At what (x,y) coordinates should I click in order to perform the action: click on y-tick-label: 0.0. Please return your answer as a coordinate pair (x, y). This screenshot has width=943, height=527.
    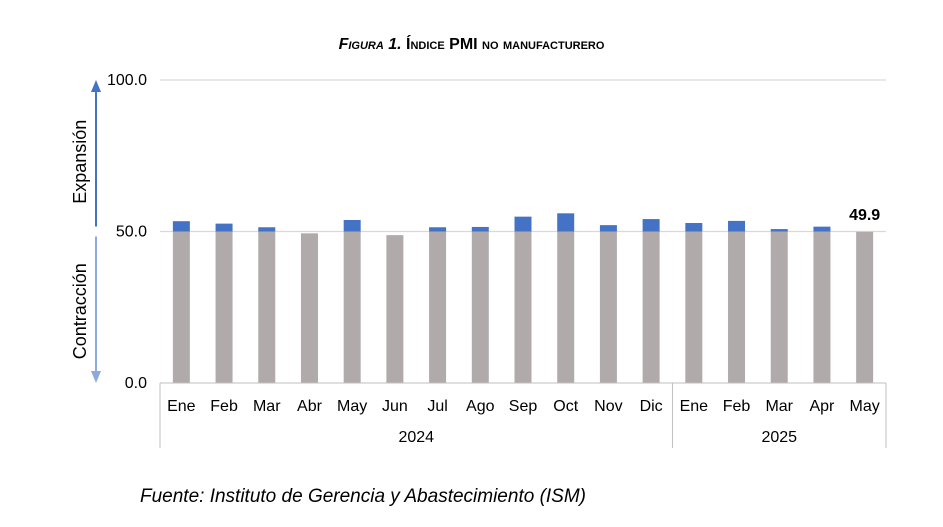
    Looking at the image, I should click on (136, 383).